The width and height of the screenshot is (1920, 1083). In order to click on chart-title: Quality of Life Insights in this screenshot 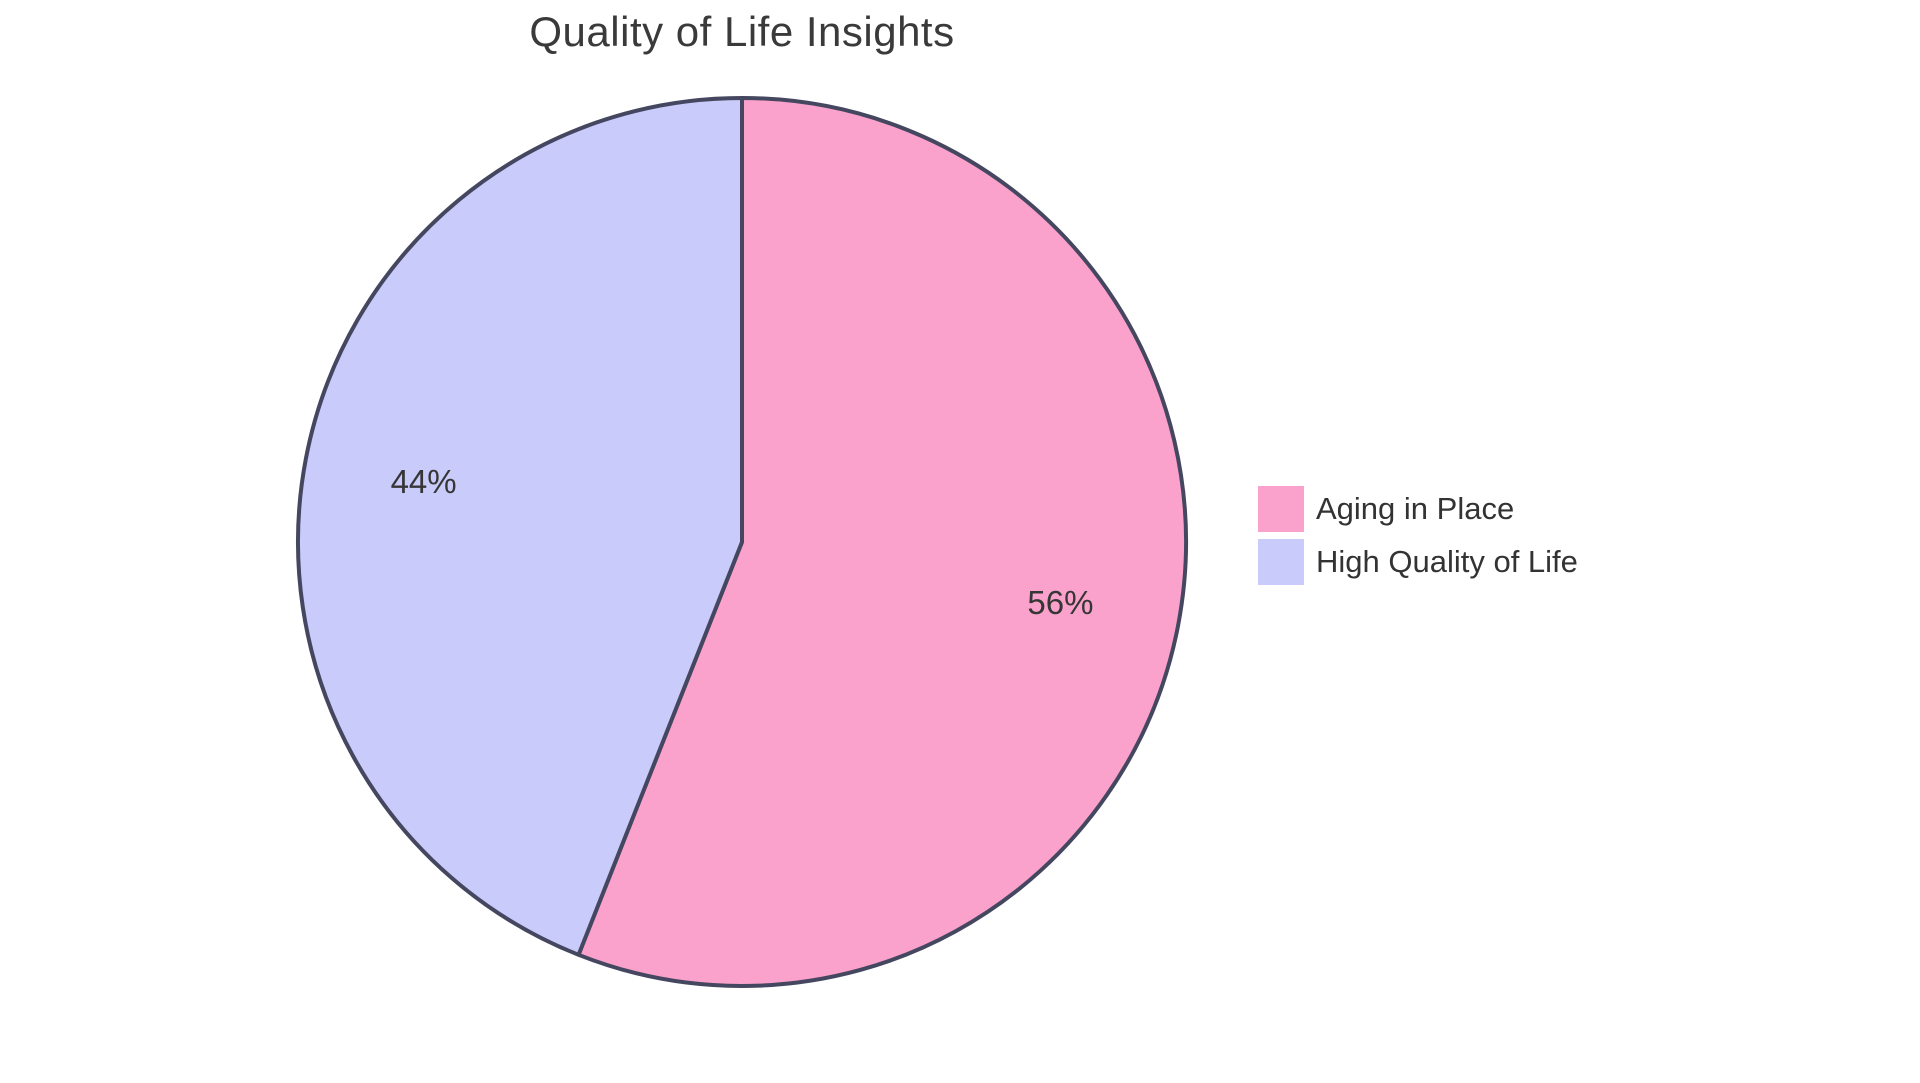, I will do `click(742, 31)`.